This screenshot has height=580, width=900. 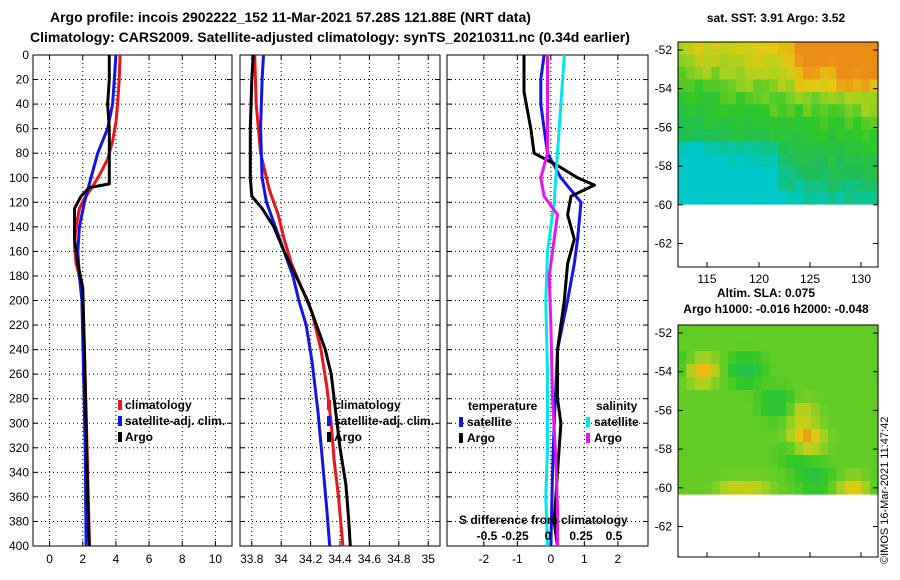 I want to click on legend-swatch, so click(x=461, y=438).